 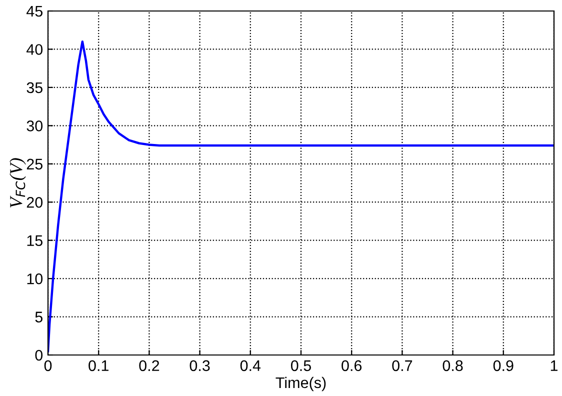 I want to click on x-tick-label: 0.9, so click(x=503, y=366).